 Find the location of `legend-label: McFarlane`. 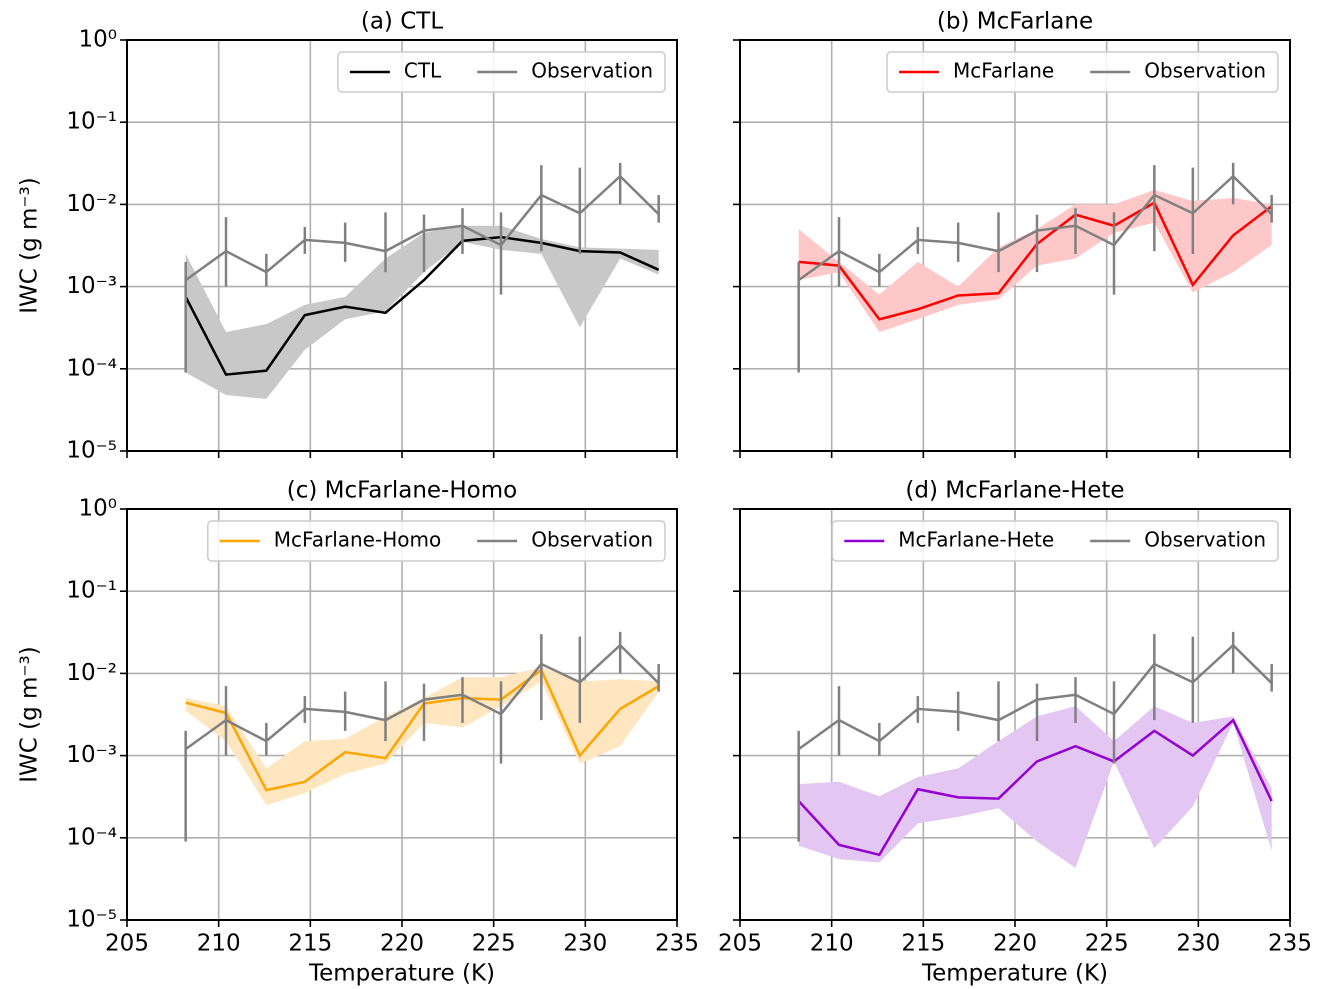

legend-label: McFarlane is located at coordinates (1003, 71).